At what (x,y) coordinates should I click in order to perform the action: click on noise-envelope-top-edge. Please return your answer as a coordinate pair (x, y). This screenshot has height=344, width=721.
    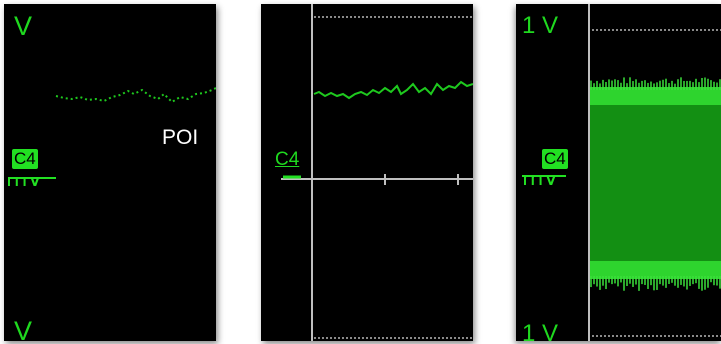
    Looking at the image, I should click on (655, 96).